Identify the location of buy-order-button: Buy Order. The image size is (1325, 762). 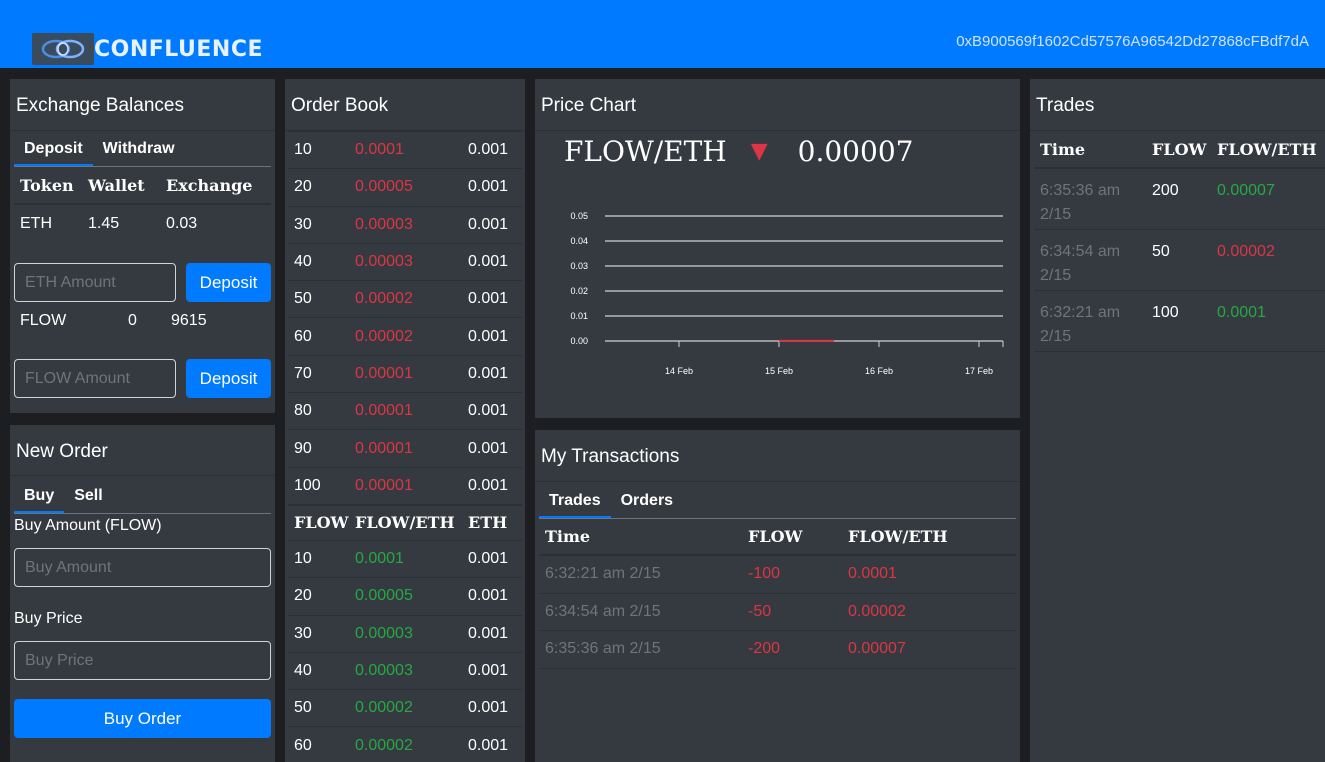
(142, 718).